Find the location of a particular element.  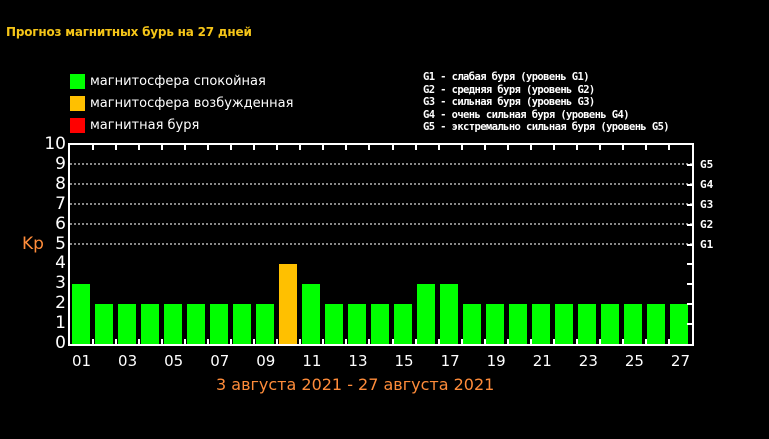

legend-item-excited: магнитосфера возбужденная is located at coordinates (181, 103).